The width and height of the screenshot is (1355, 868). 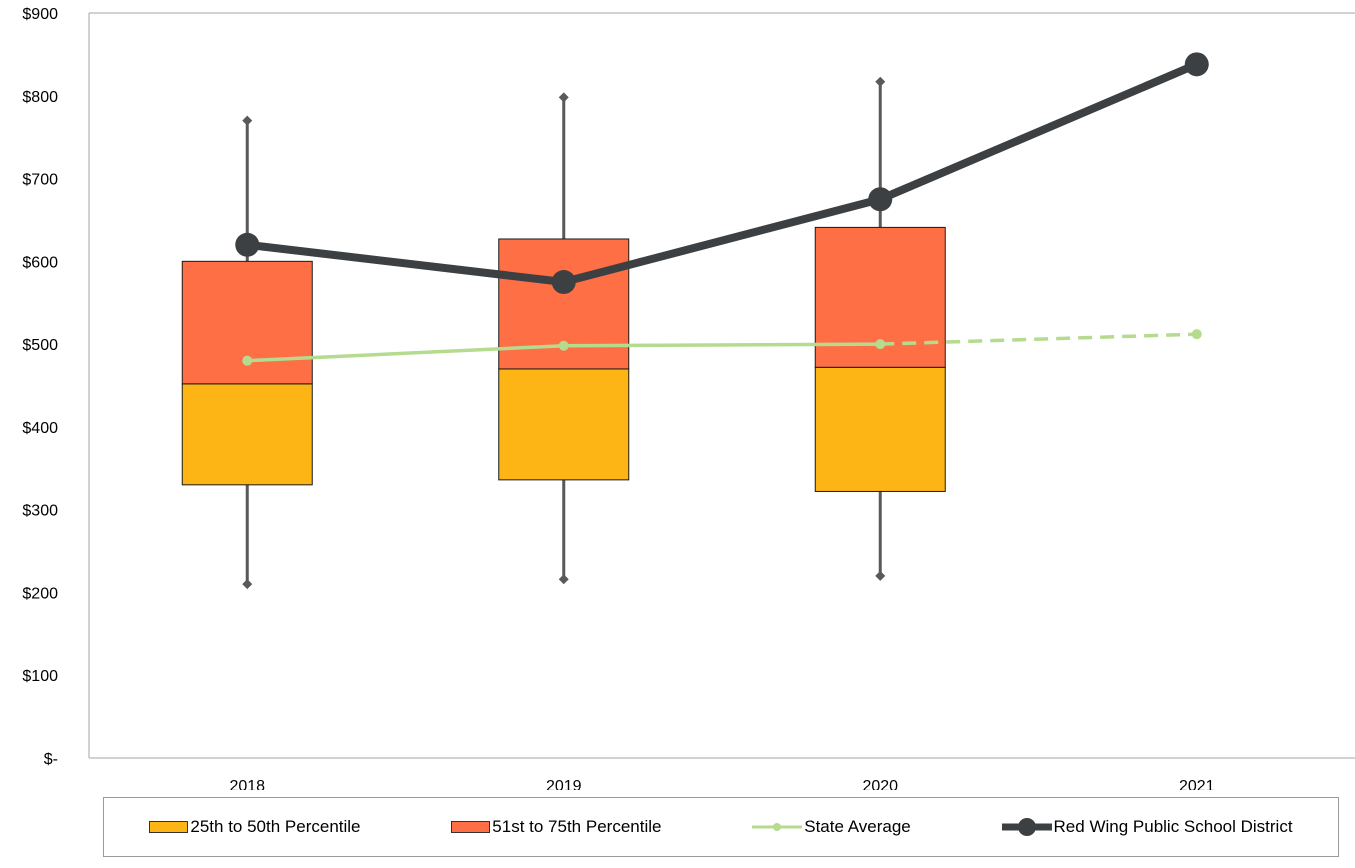 I want to click on legend-label-district: Red Wing Public School District, so click(x=1173, y=826).